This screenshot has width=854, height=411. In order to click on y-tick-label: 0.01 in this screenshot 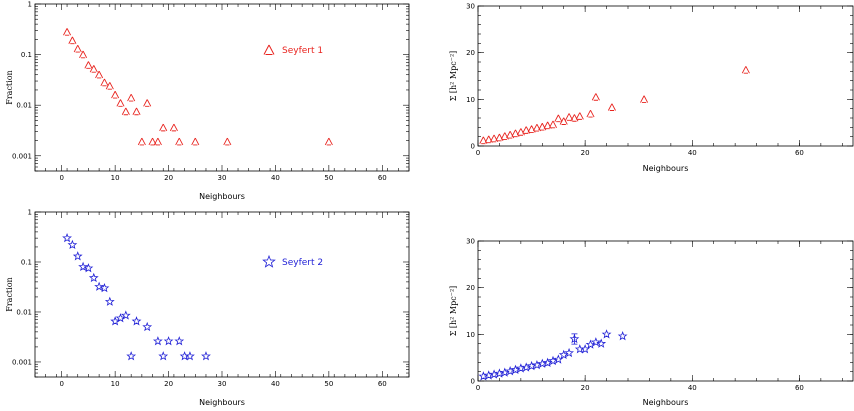, I will do `click(24, 312)`.